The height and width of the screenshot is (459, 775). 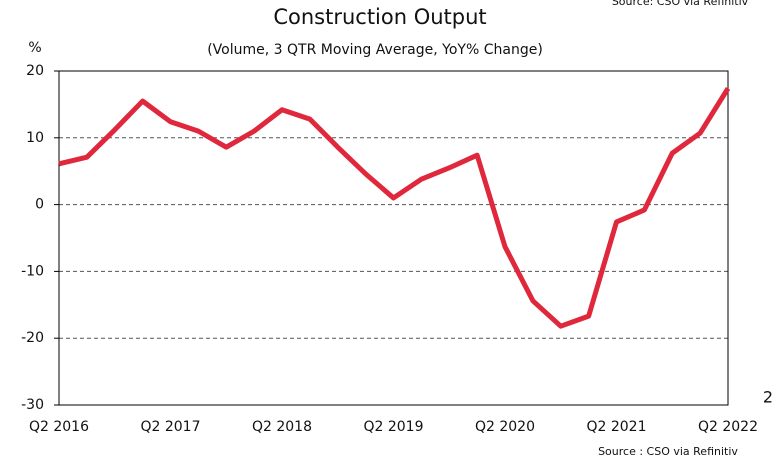 I want to click on y-tick-label: 20, so click(x=35, y=71).